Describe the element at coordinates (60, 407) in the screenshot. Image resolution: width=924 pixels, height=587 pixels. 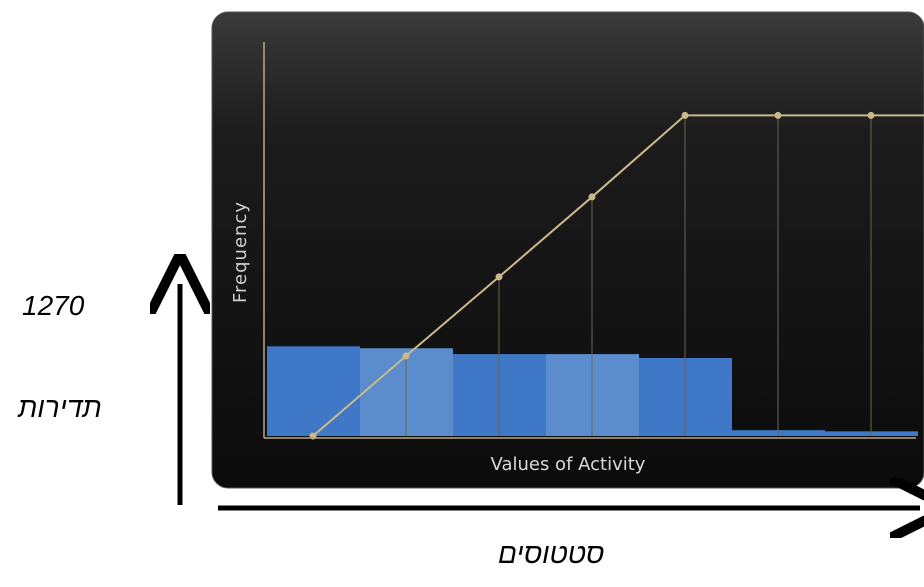
I see `frequency-hebrew-label: תדירות` at that location.